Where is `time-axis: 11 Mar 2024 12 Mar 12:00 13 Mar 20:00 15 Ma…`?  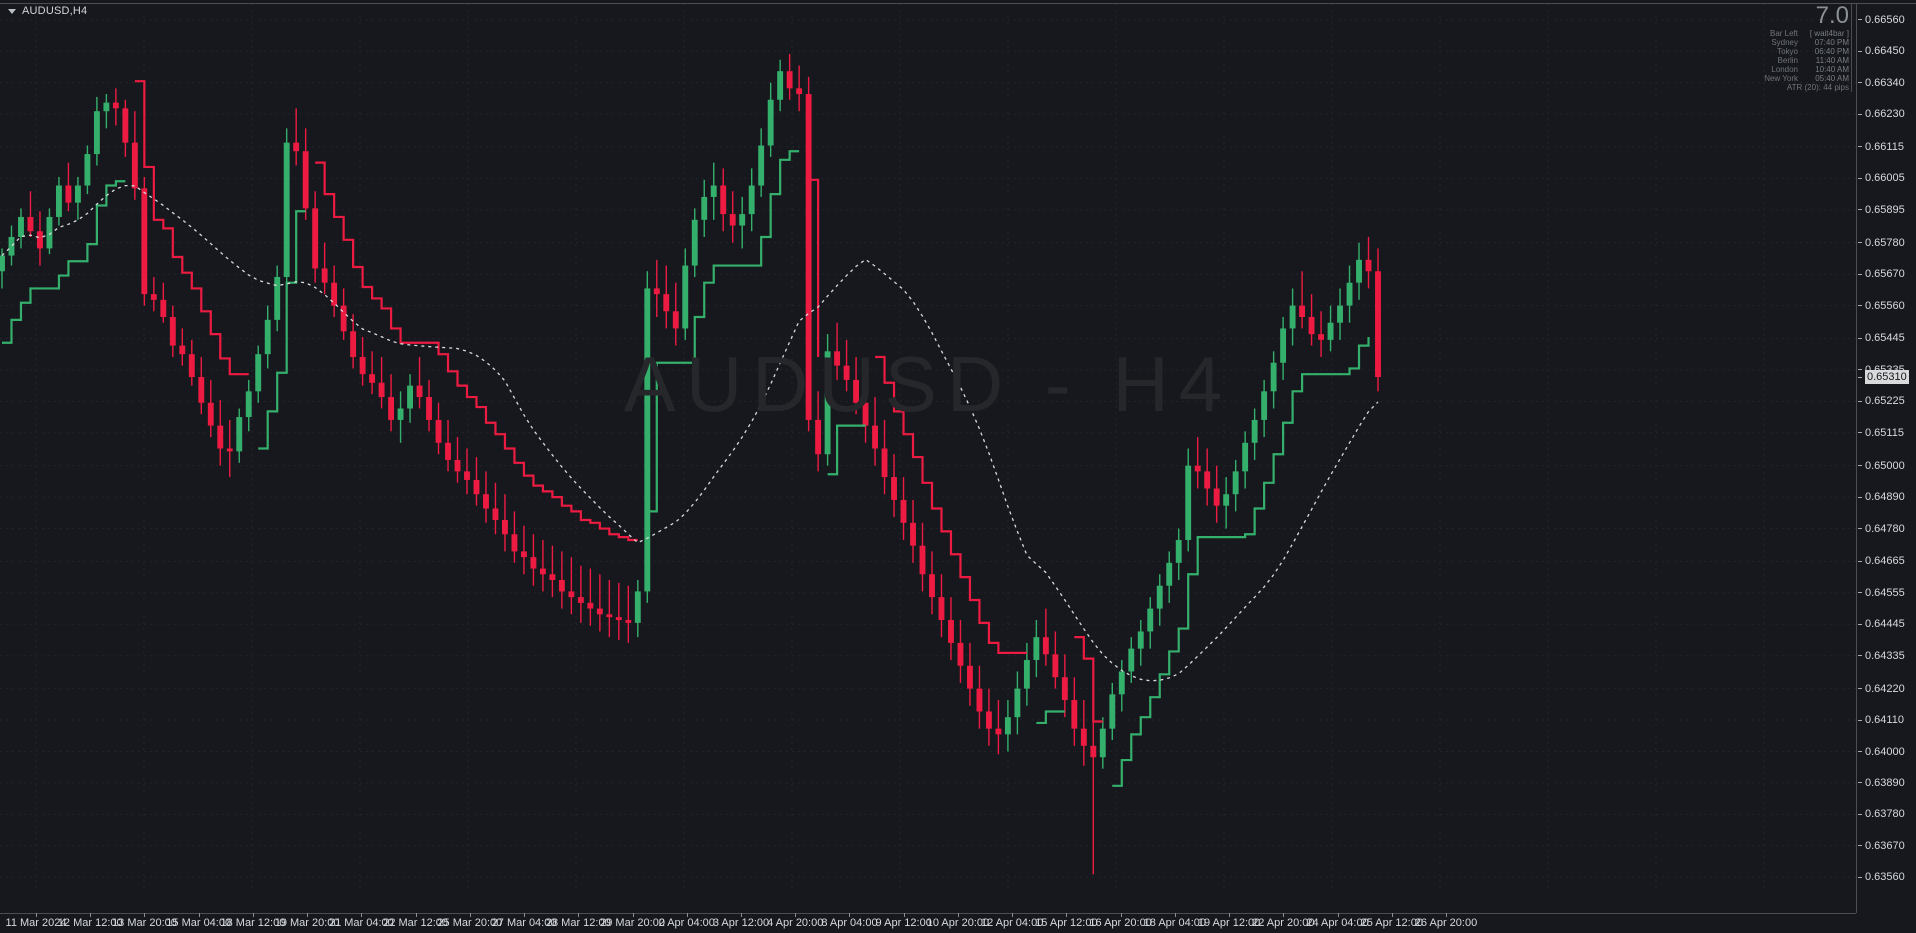 time-axis: 11 Mar 2024 12 Mar 12:00 13 Mar 20:00 15 Ma… is located at coordinates (928, 923).